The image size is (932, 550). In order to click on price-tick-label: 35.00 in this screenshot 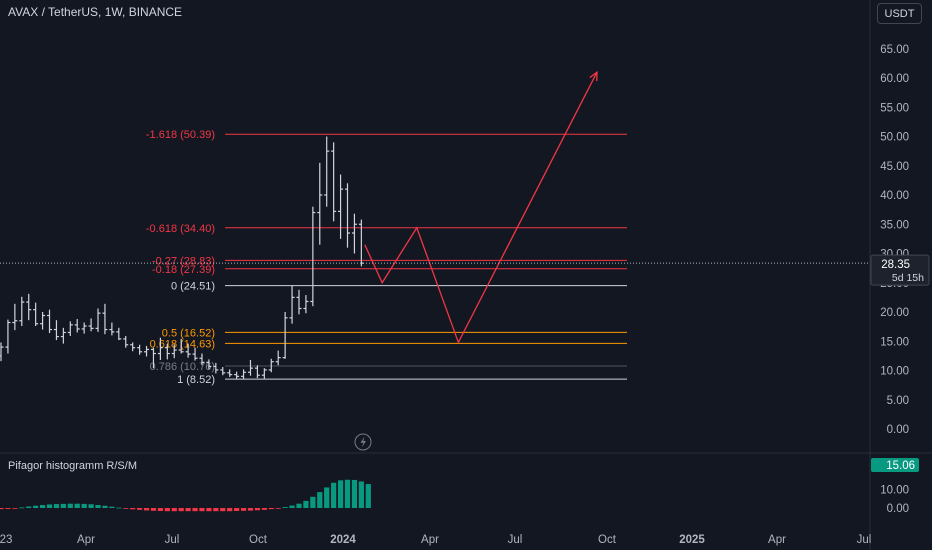, I will do `click(894, 225)`.